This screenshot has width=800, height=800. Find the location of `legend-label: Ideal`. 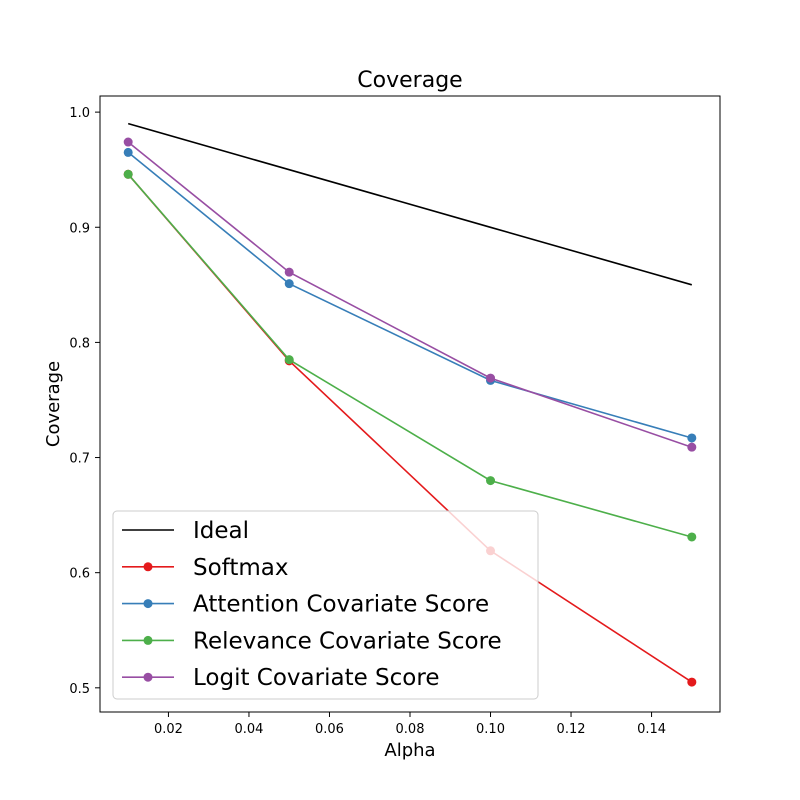

legend-label: Ideal is located at coordinates (221, 531).